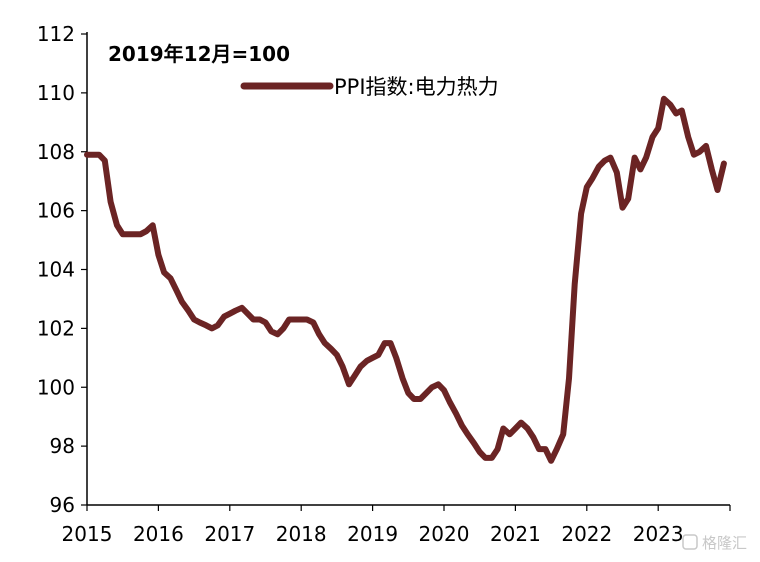 The image size is (760, 562). Describe the element at coordinates (56, 34) in the screenshot. I see `y-tick-label: 112` at that location.